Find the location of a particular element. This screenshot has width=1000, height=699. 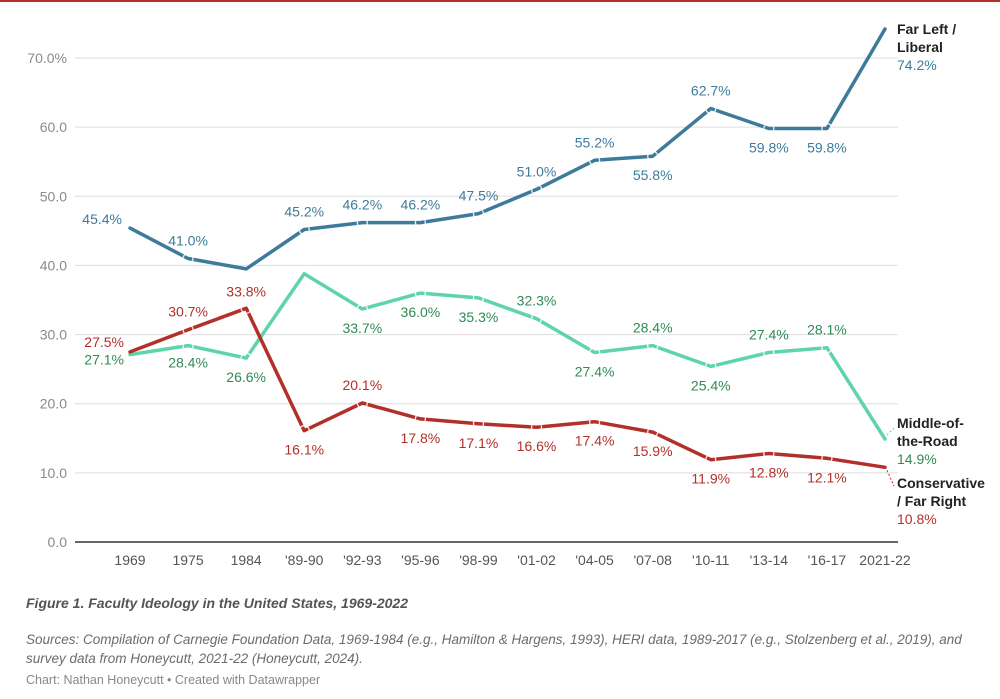

data-label-conservative: 33.8% is located at coordinates (246, 291).